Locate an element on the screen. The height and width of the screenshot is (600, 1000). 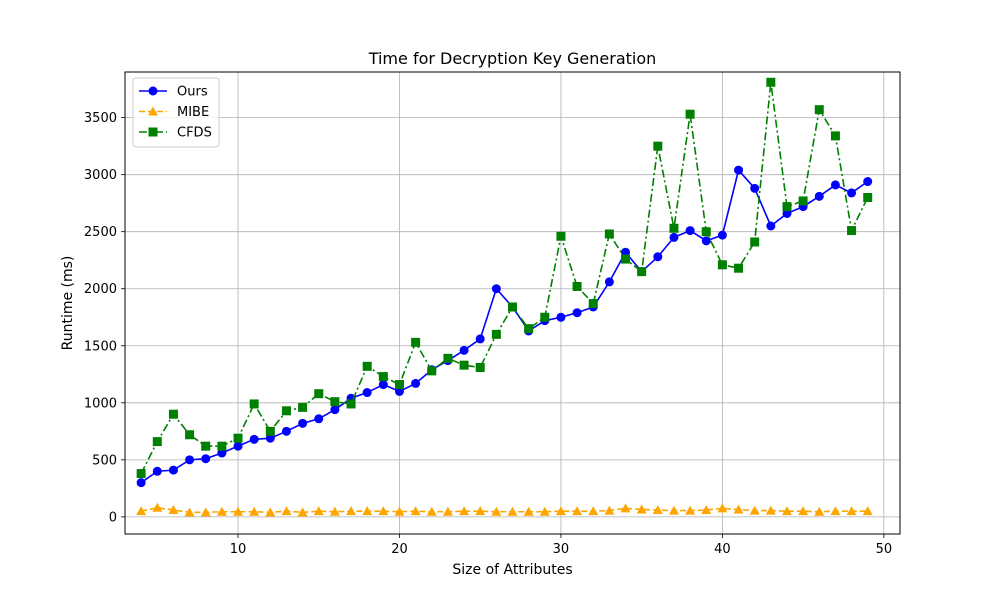
y-tick-label: 2000 is located at coordinates (100, 289).